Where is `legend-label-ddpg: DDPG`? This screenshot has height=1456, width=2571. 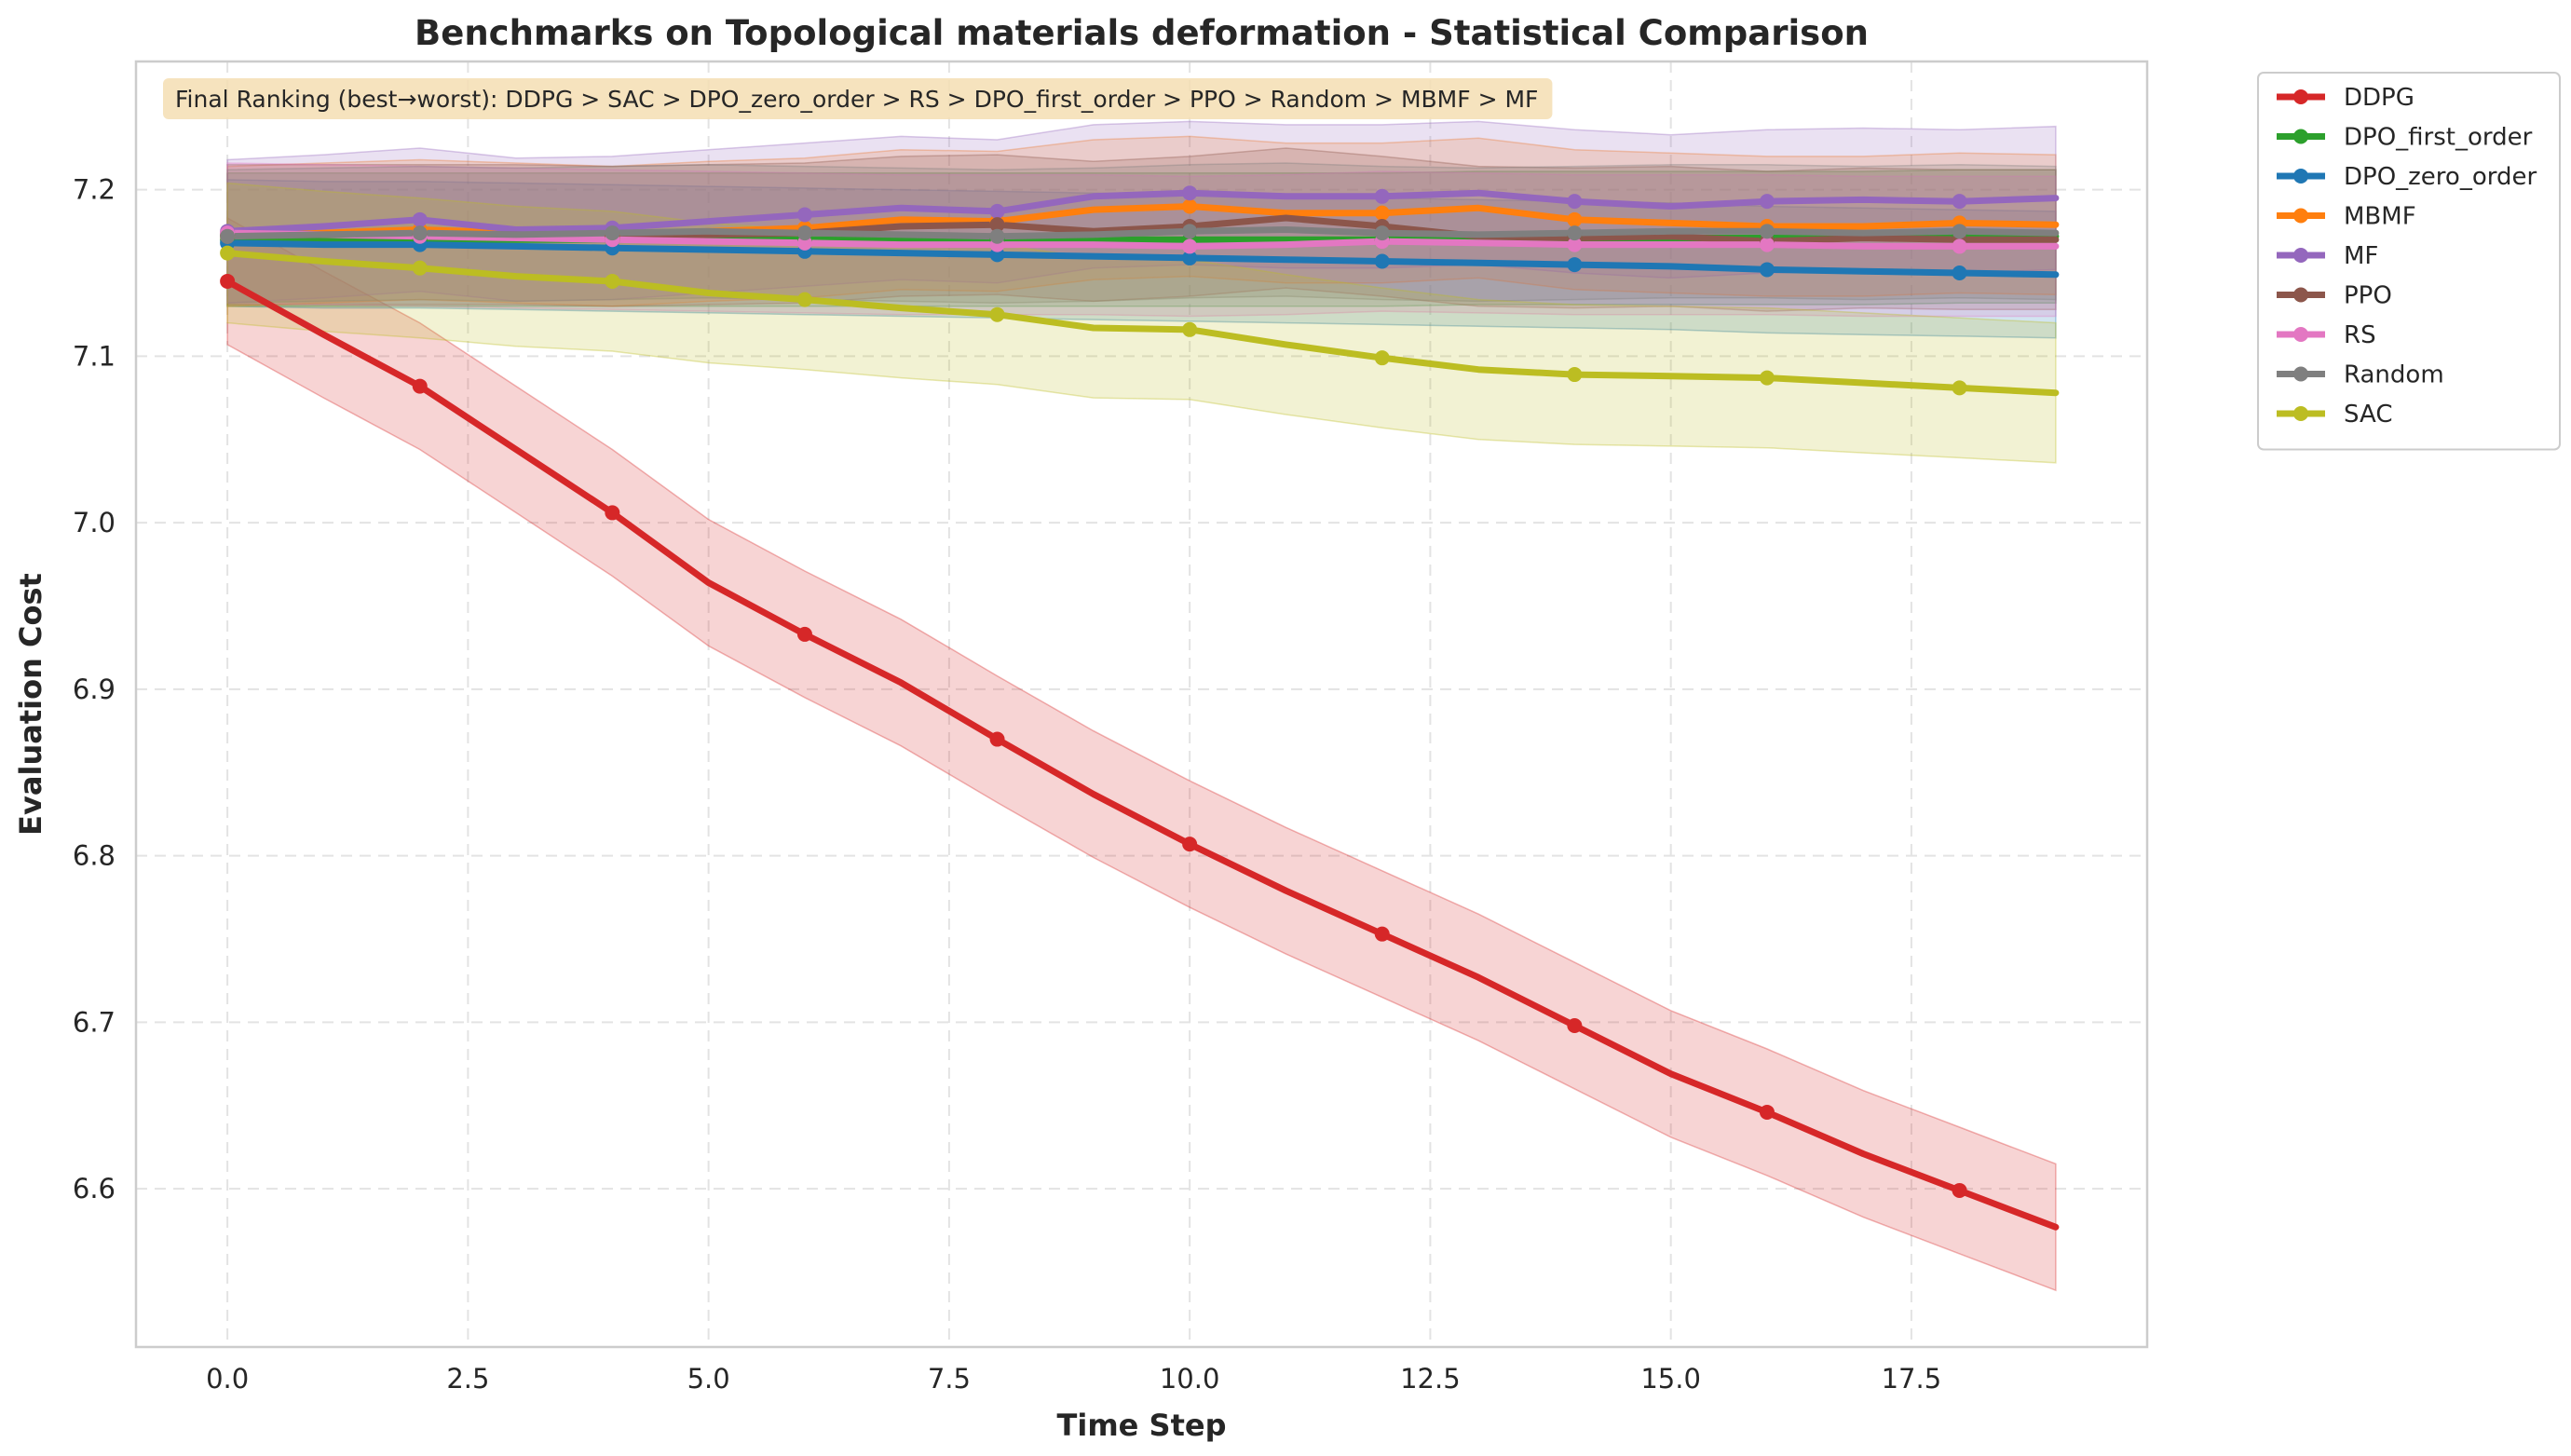
legend-label-ddpg: DDPG is located at coordinates (2380, 98).